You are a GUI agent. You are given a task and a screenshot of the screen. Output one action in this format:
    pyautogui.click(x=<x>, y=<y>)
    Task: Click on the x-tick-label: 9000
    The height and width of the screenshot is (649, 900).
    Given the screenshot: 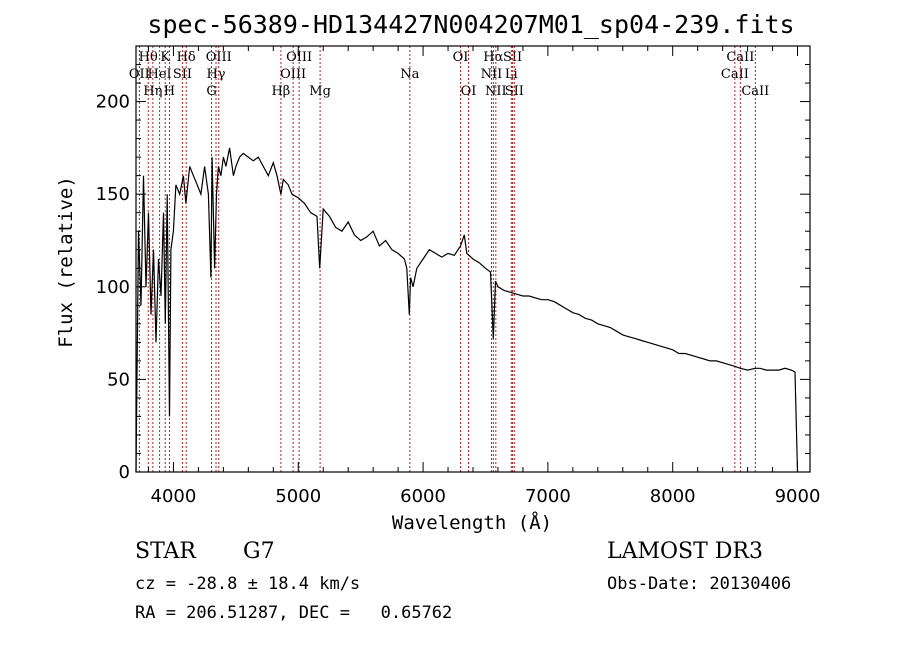 What is the action you would take?
    pyautogui.click(x=798, y=496)
    